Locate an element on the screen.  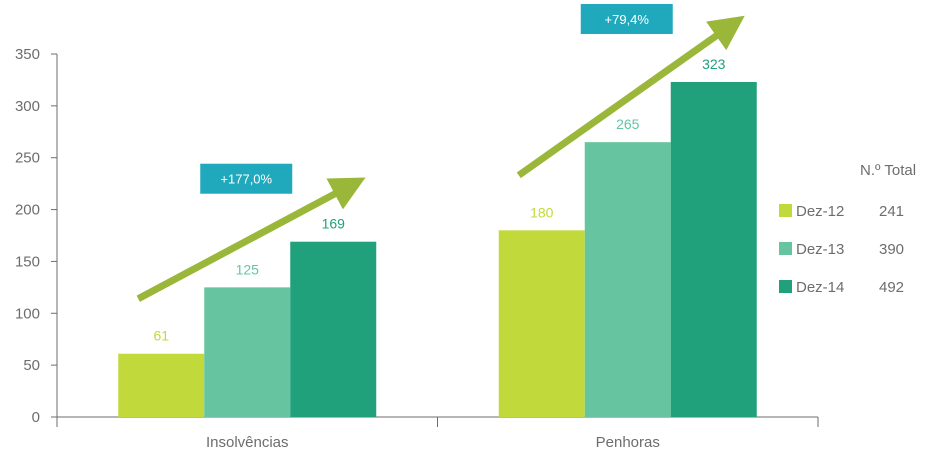
growth-badge-text: +79,4% is located at coordinates (627, 19).